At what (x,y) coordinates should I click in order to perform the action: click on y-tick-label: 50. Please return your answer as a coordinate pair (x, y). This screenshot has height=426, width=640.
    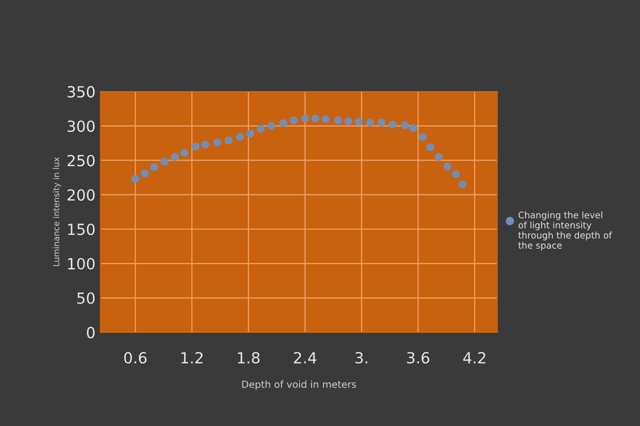
    Looking at the image, I should click on (86, 298).